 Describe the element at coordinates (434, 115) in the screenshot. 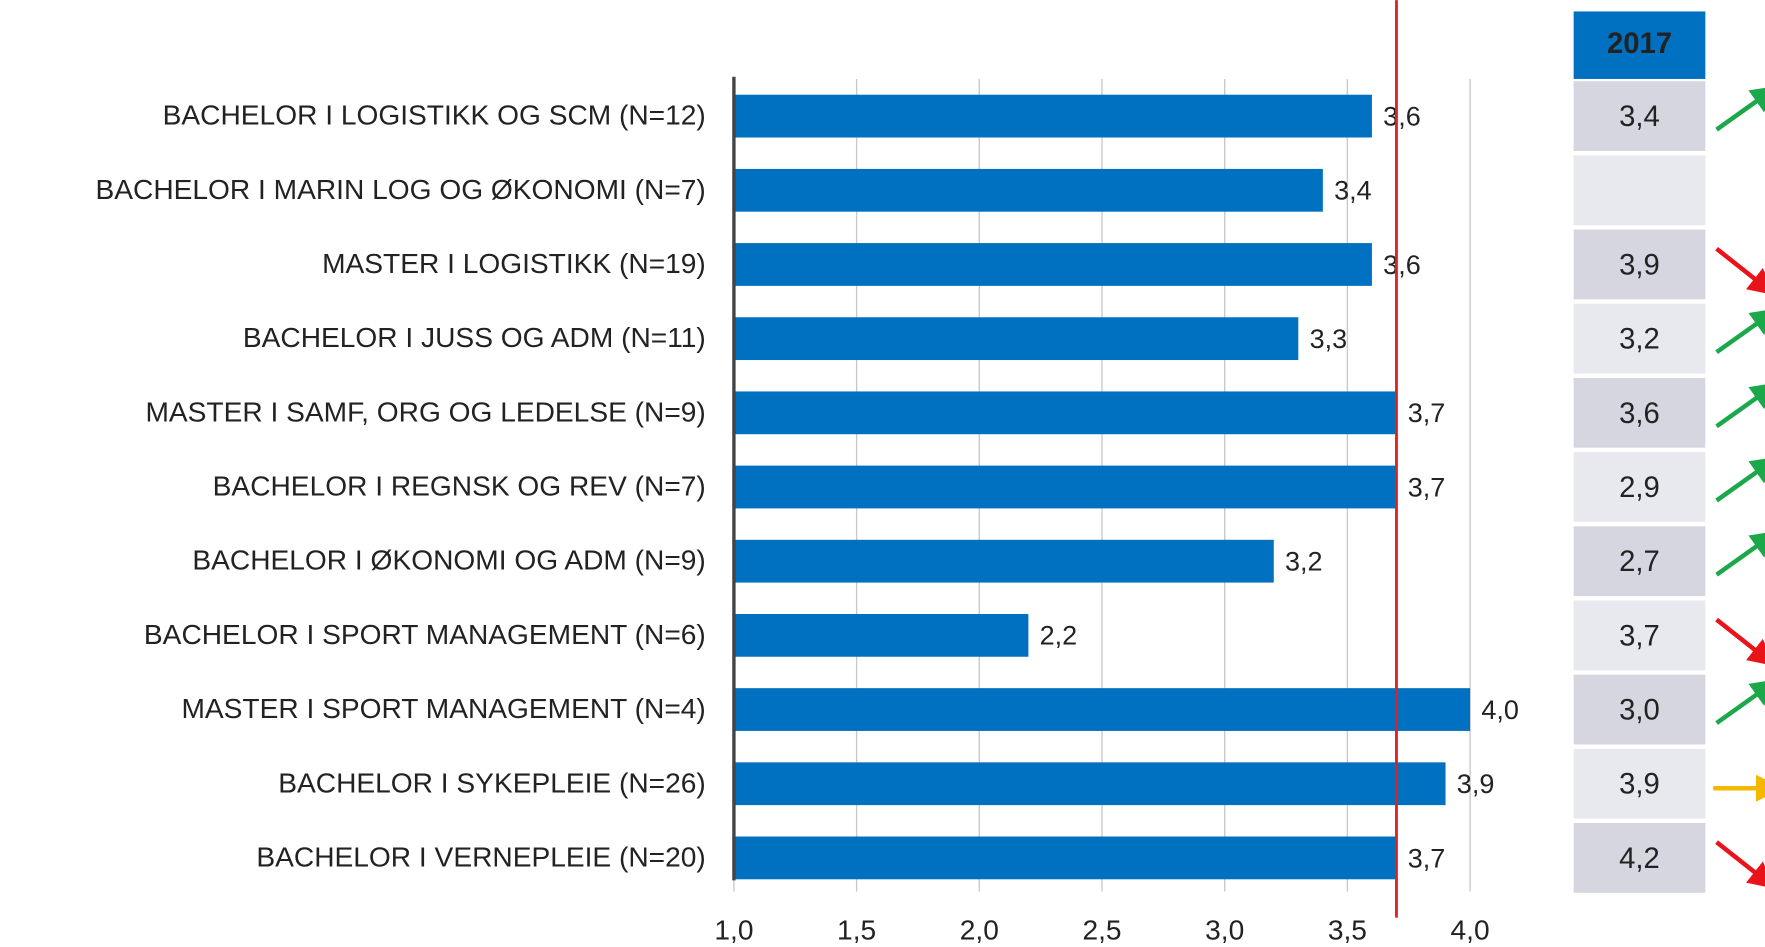

I see `category-label: BACHELOR I LOGISTIKK OG SCM (N=12)` at that location.